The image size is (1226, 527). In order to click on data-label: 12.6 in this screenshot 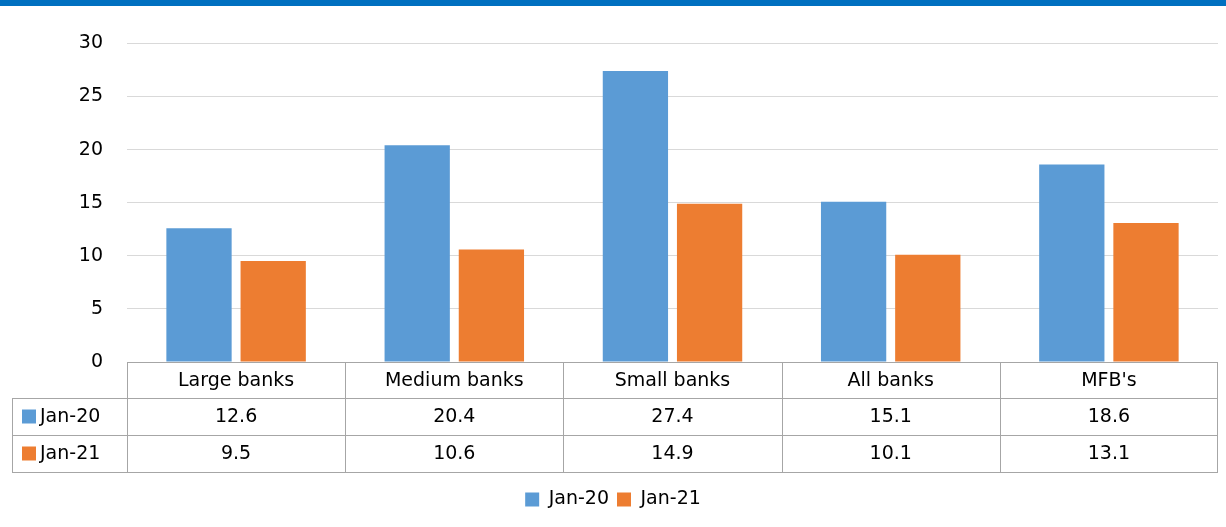, I will do `click(236, 415)`.